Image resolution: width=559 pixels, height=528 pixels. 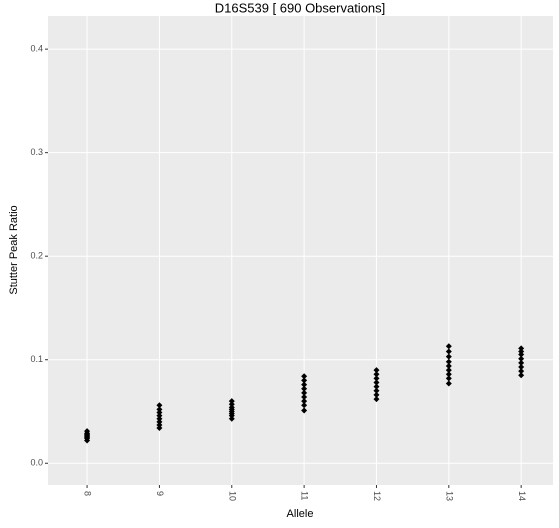 What do you see at coordinates (300, 514) in the screenshot?
I see `x-axis-title: Allele` at bounding box center [300, 514].